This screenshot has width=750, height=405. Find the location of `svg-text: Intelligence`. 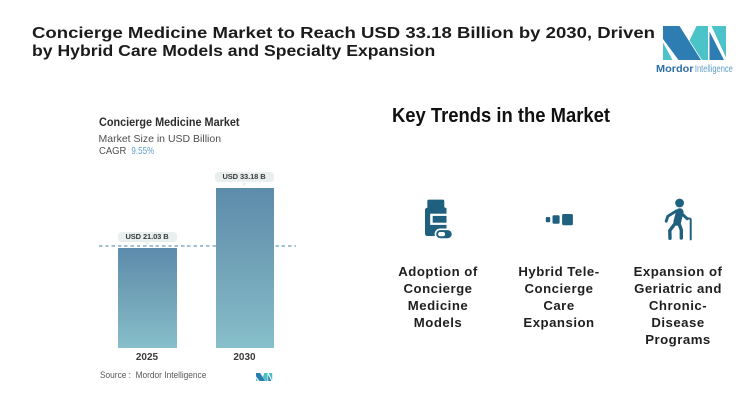

svg-text: Intelligence is located at coordinates (714, 69).